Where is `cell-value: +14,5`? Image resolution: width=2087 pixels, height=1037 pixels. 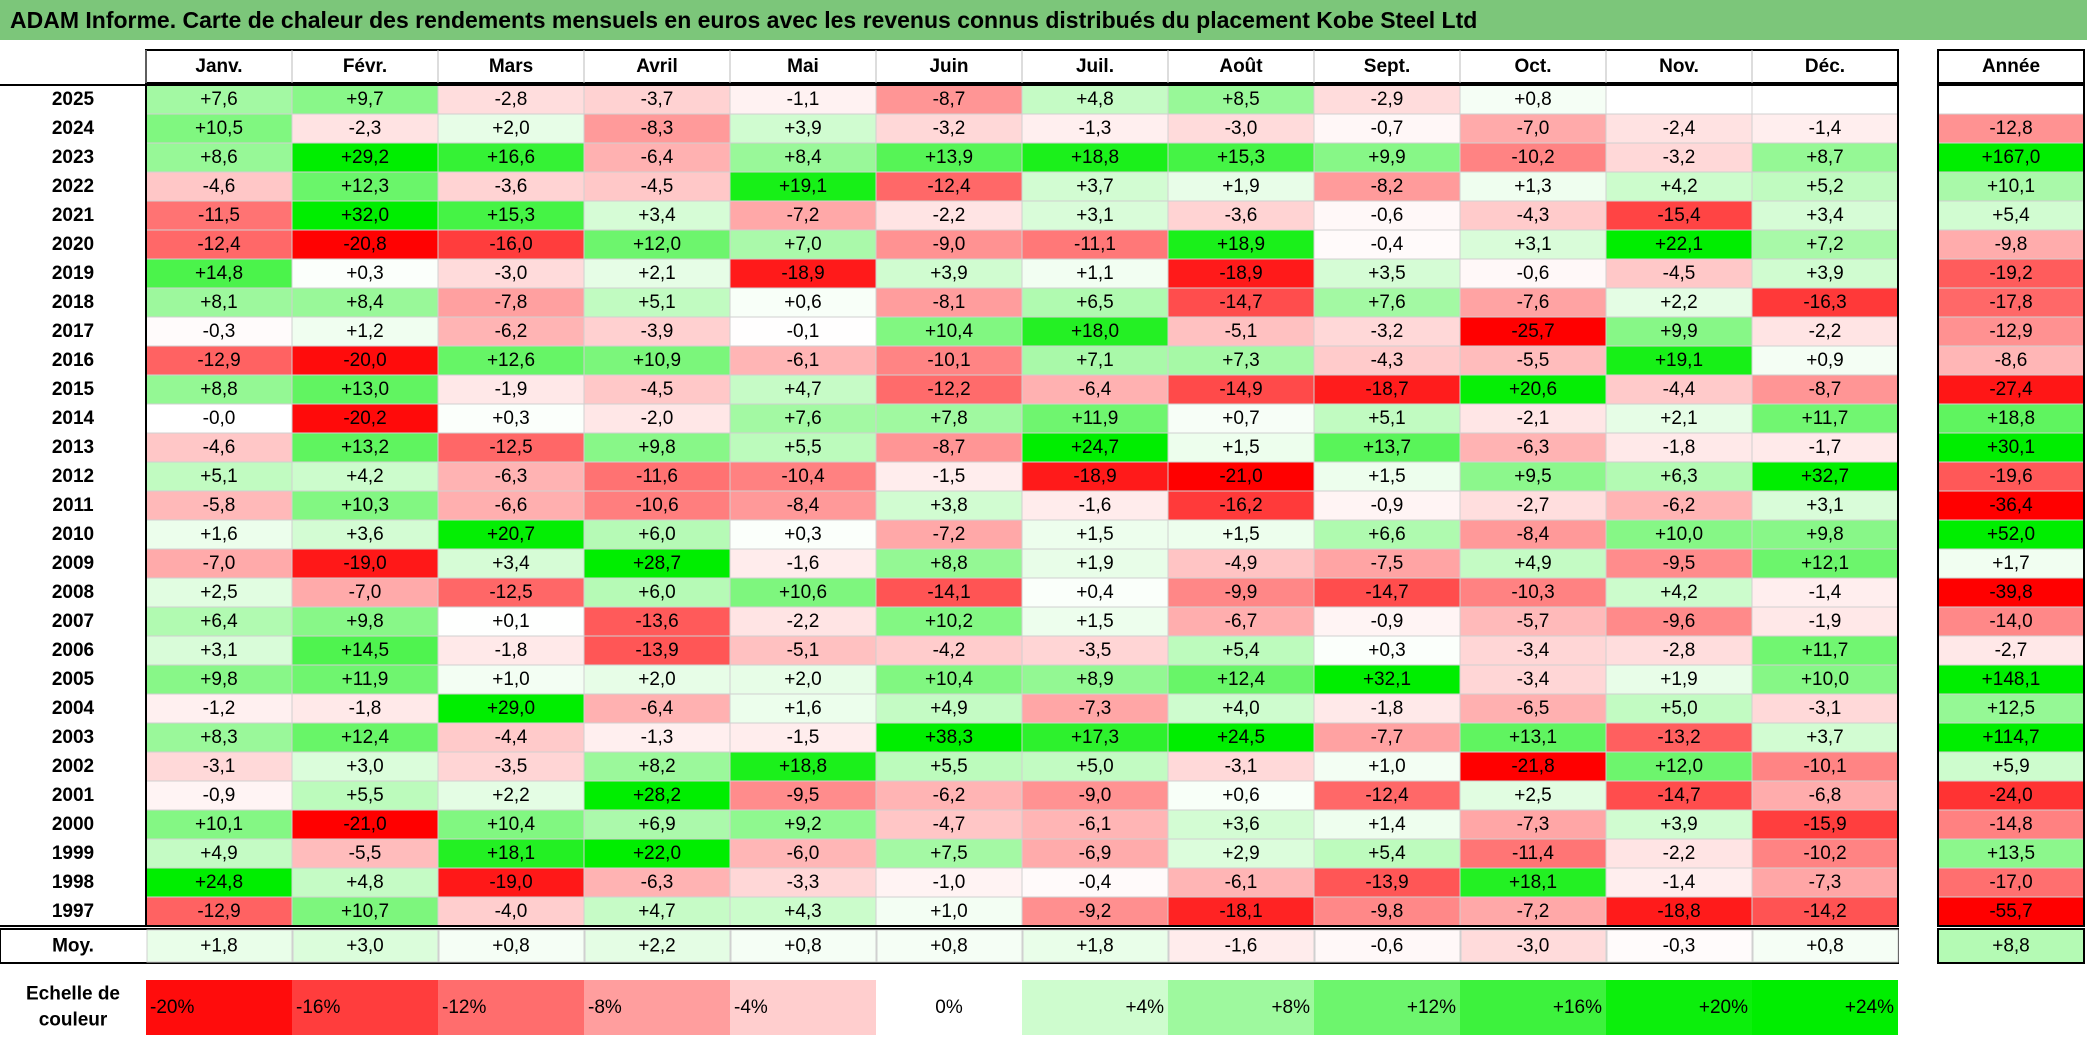 cell-value: +14,5 is located at coordinates (365, 650).